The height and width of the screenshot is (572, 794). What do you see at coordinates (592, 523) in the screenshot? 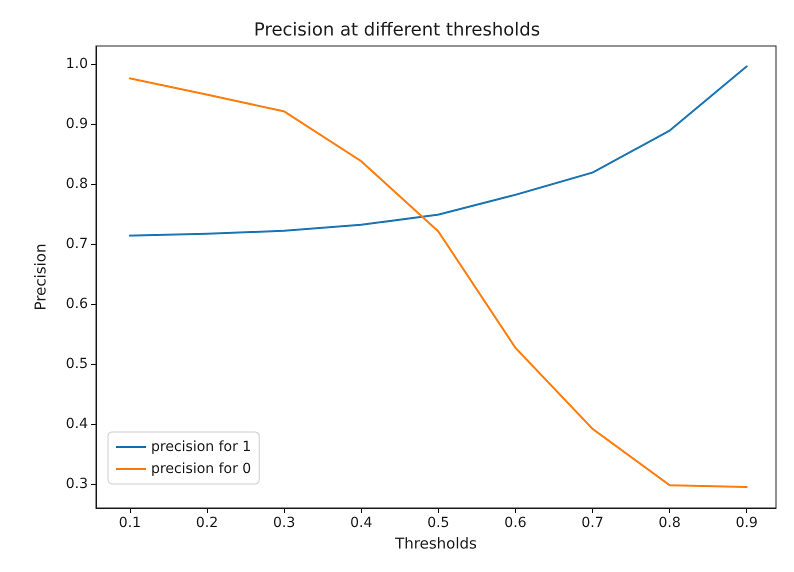
I see `x-tick-label: 0.7` at bounding box center [592, 523].